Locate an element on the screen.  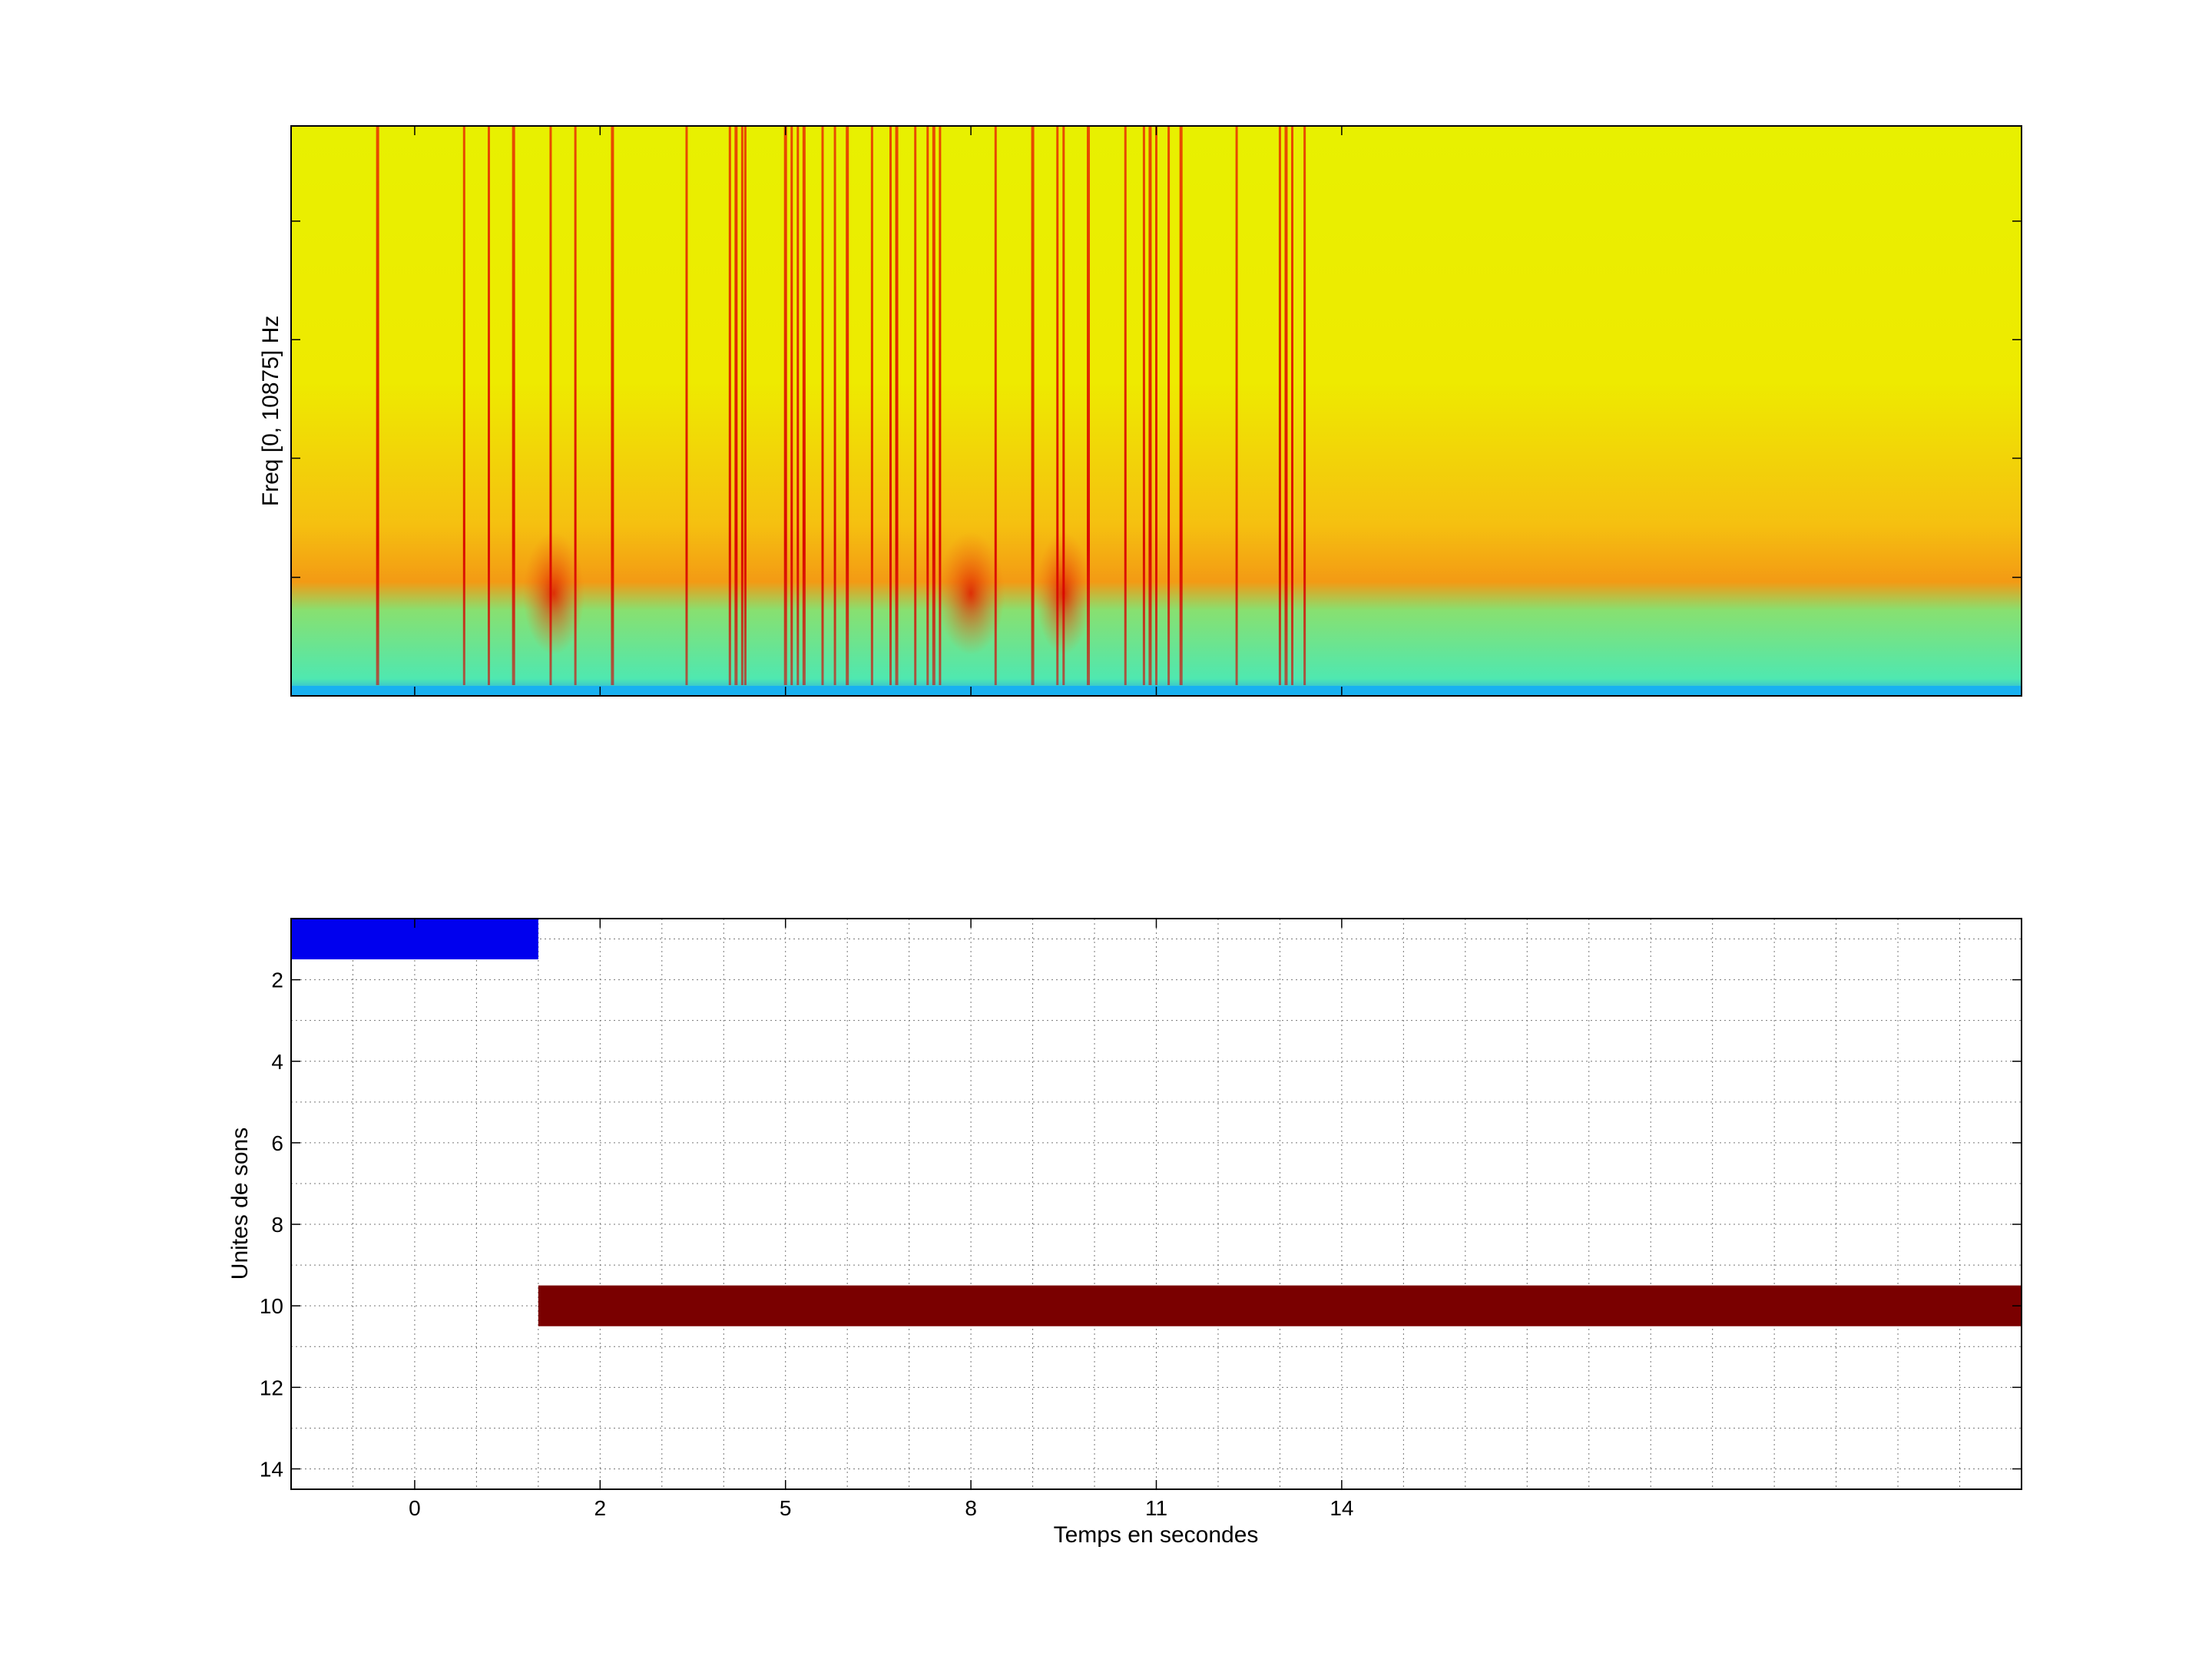
units-ytick-label: 6 is located at coordinates (277, 1143).